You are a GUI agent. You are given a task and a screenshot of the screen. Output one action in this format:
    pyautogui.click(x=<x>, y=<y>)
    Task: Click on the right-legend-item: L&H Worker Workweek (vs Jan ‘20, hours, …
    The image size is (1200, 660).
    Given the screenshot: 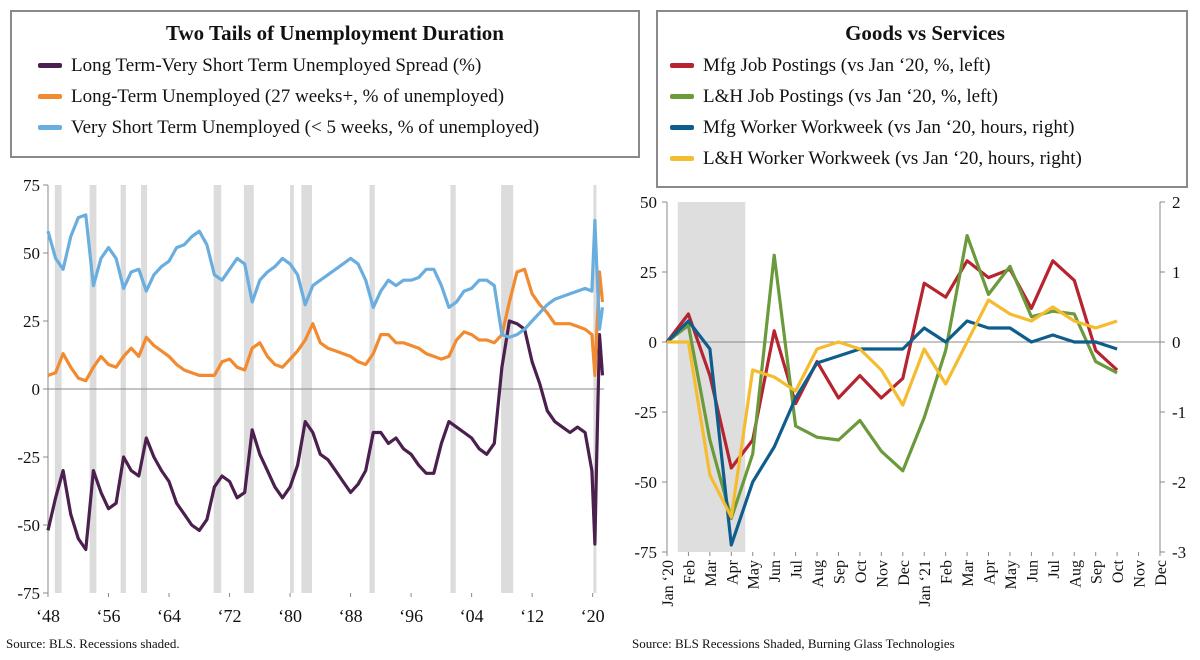 What is the action you would take?
    pyautogui.click(x=925, y=158)
    